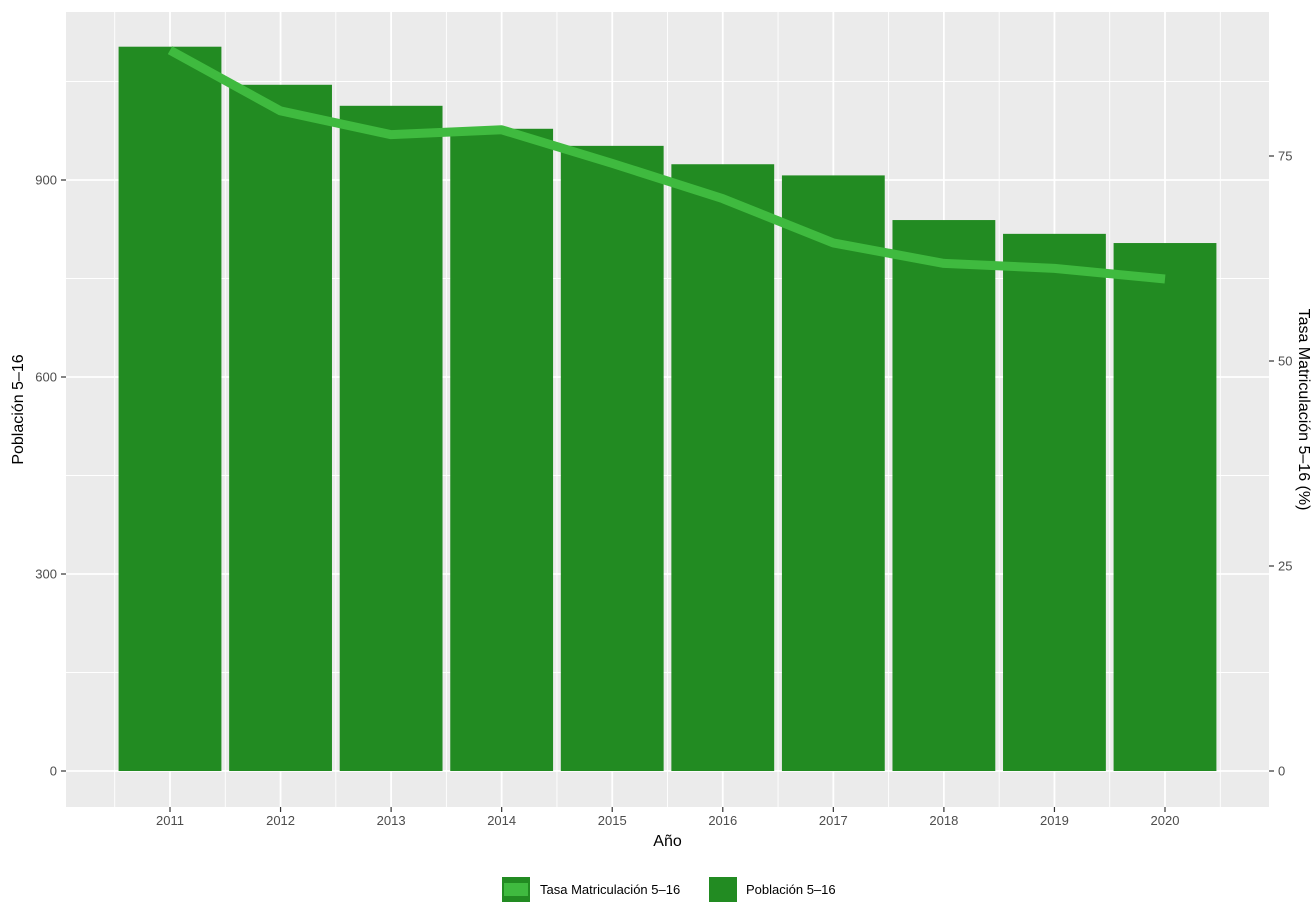 This screenshot has height=902, width=1315. I want to click on left-y-axis: 0 300 600 900, so click(50, 476).